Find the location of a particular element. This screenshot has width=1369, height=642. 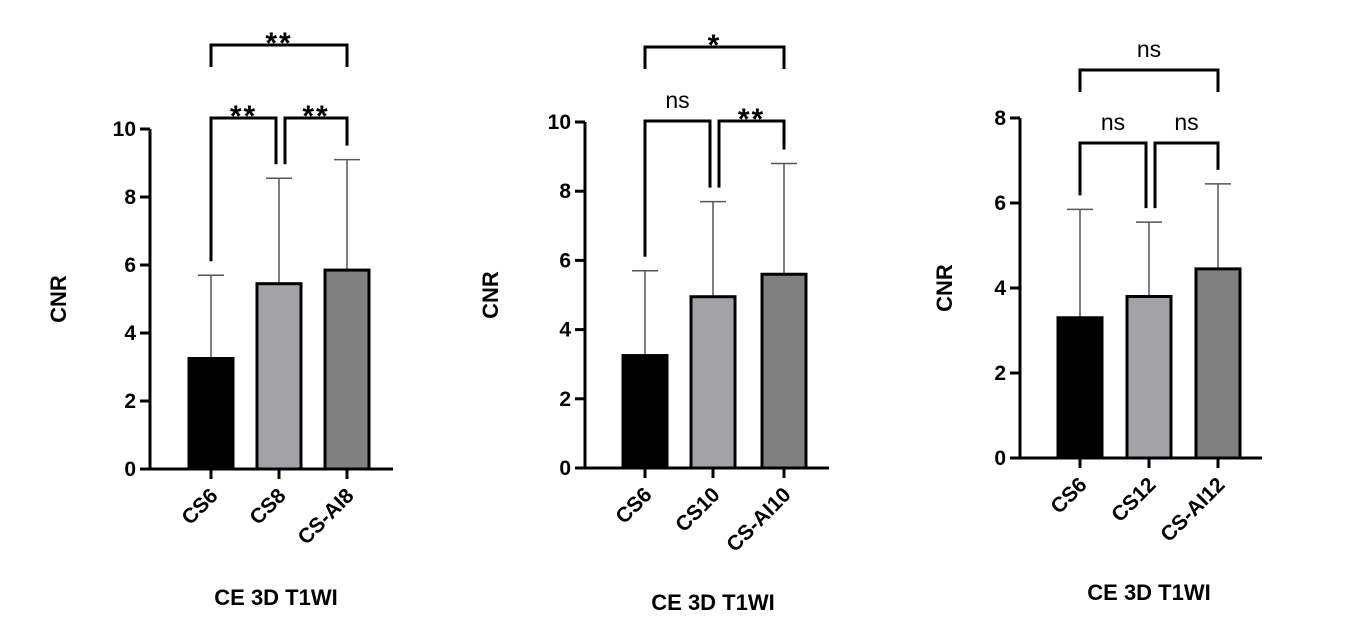

category-label: CS-AI10 is located at coordinates (758, 519).